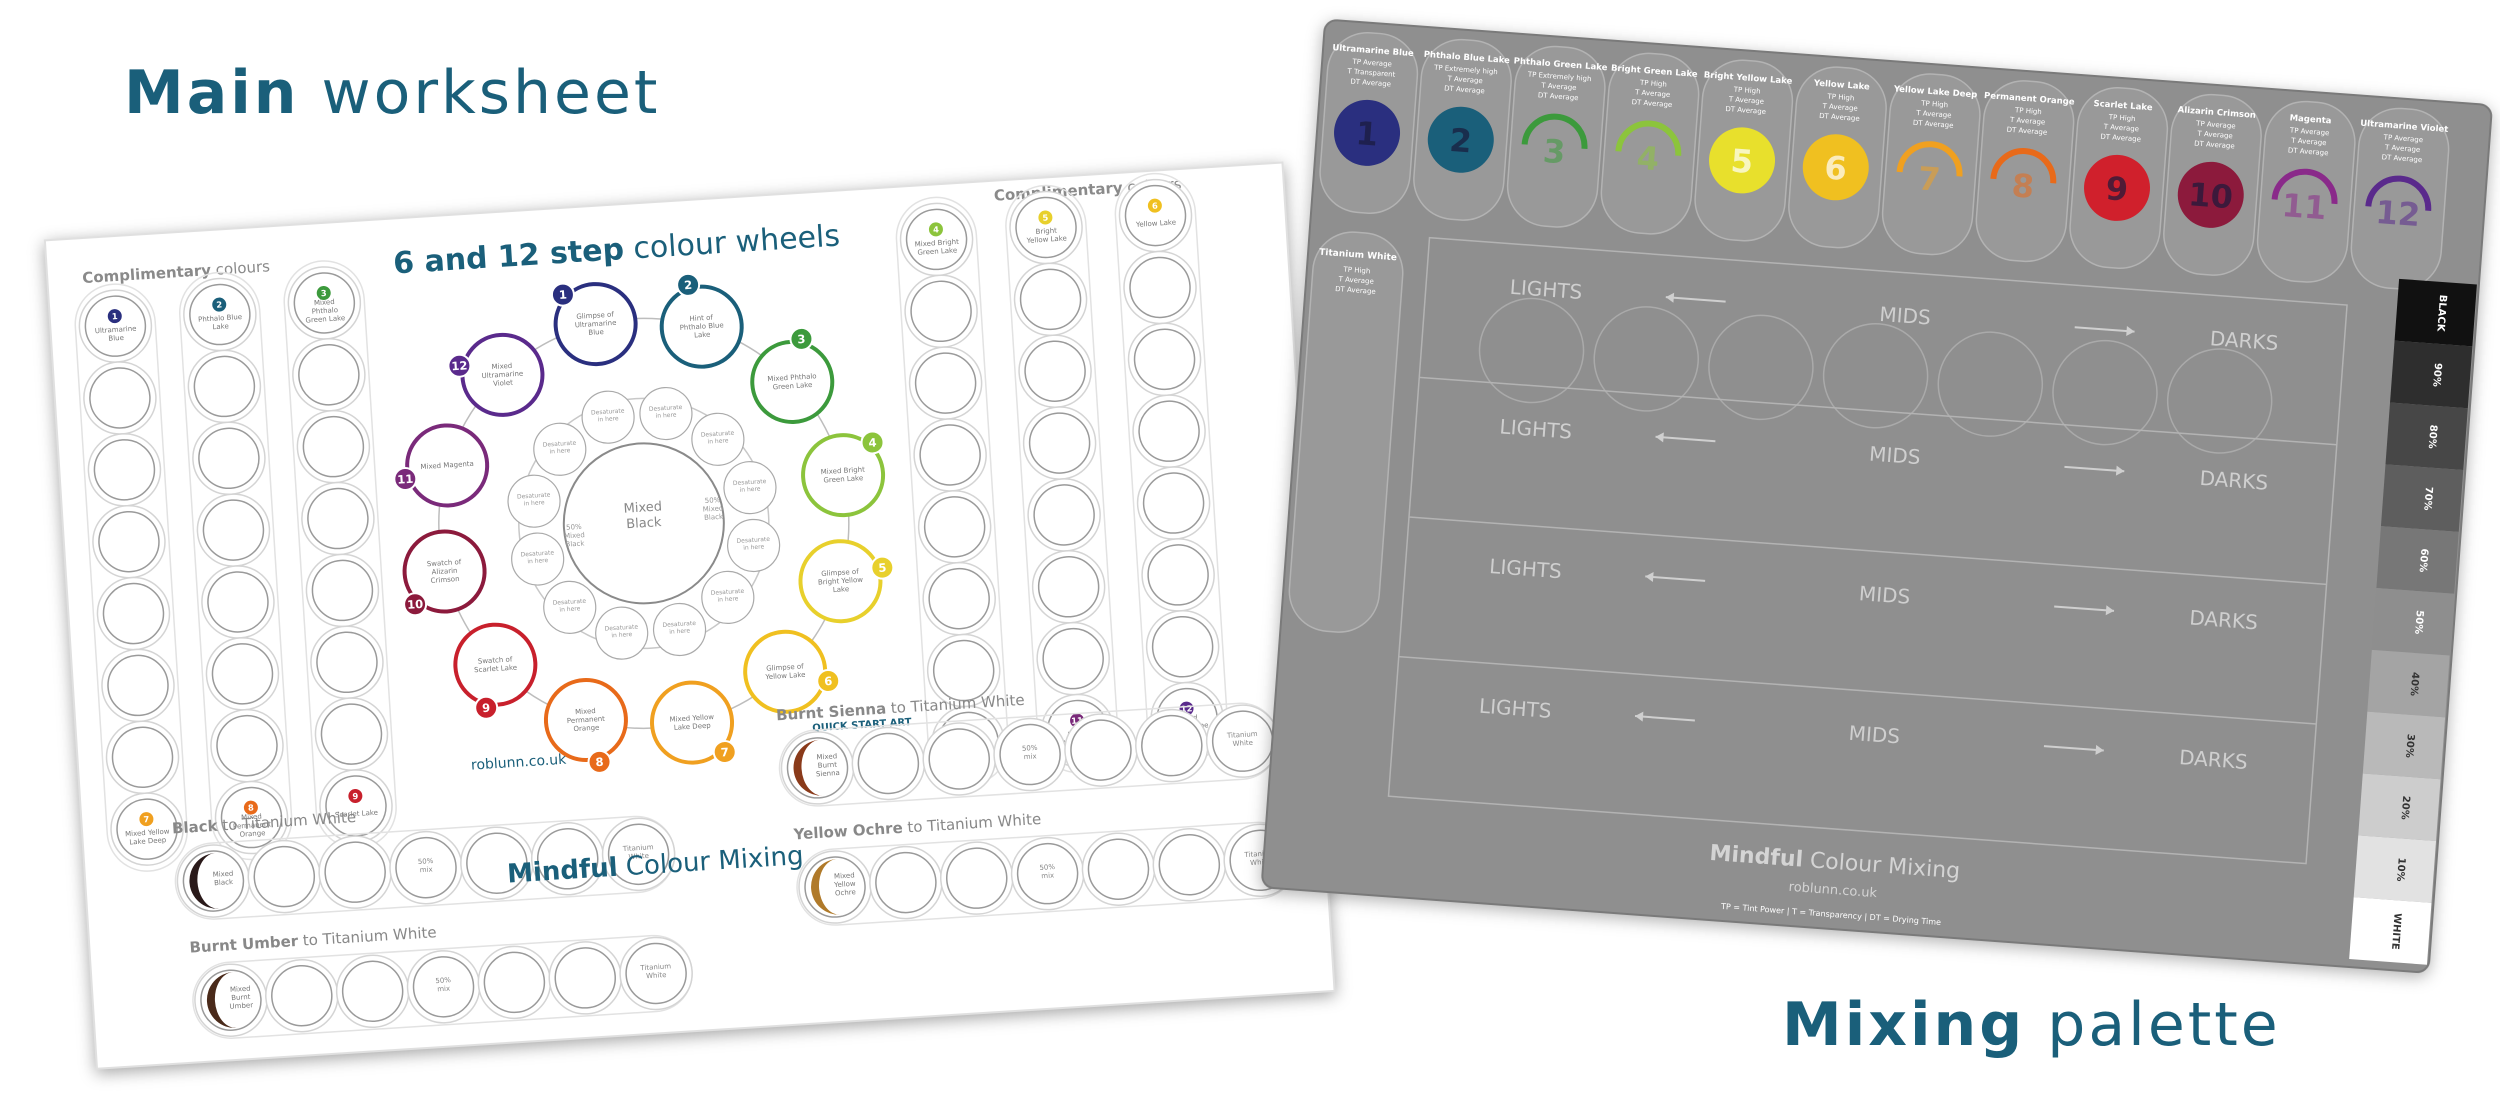 This screenshot has width=2500, height=1102. What do you see at coordinates (250, 807) in the screenshot?
I see `number-badge: 8` at bounding box center [250, 807].